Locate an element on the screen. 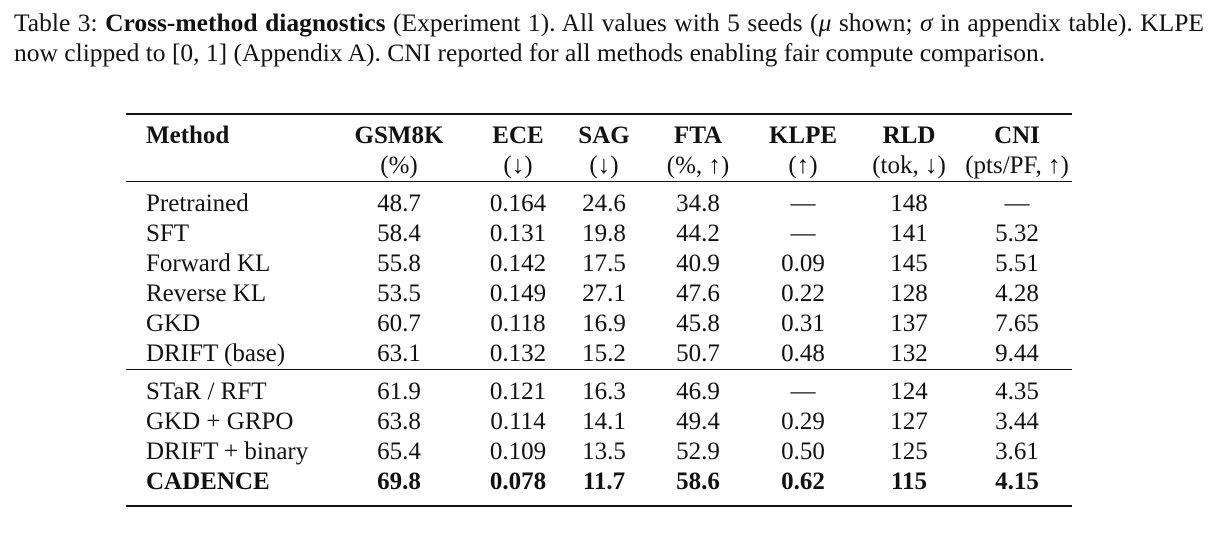 The width and height of the screenshot is (1219, 543). value-cell: 137 is located at coordinates (909, 323).